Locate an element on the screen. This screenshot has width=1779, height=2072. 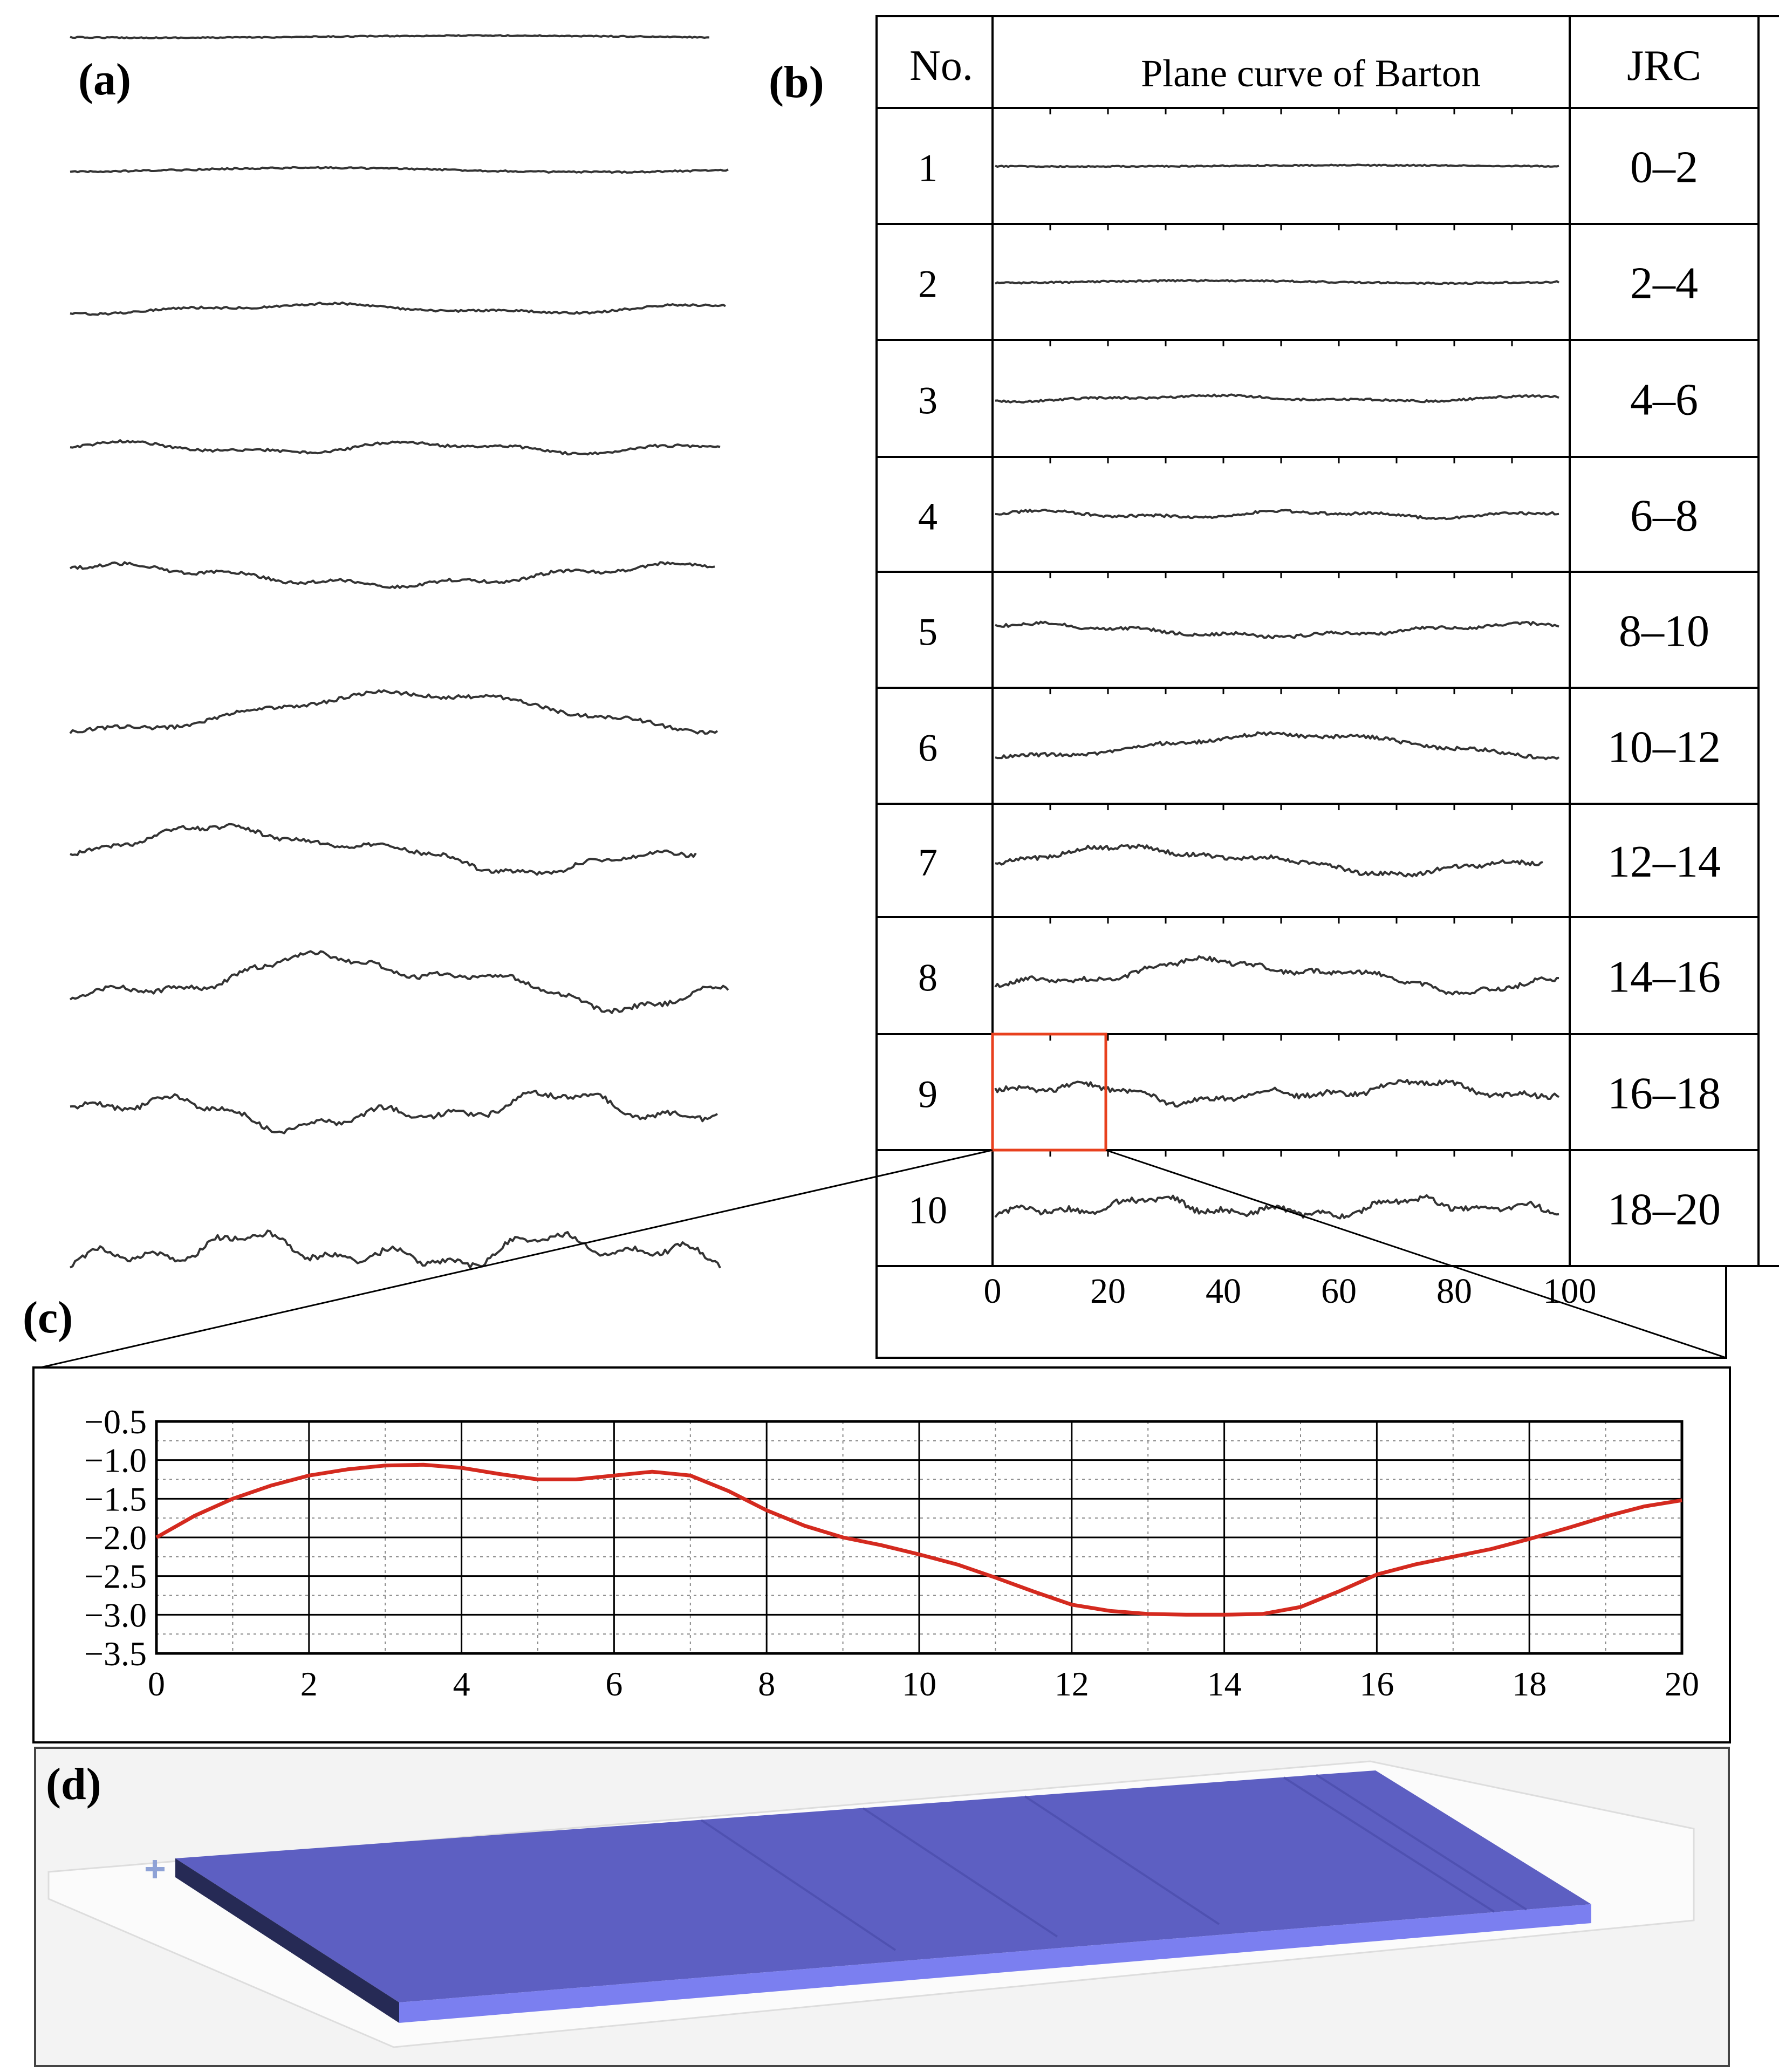
row-number: 5 is located at coordinates (928, 632).